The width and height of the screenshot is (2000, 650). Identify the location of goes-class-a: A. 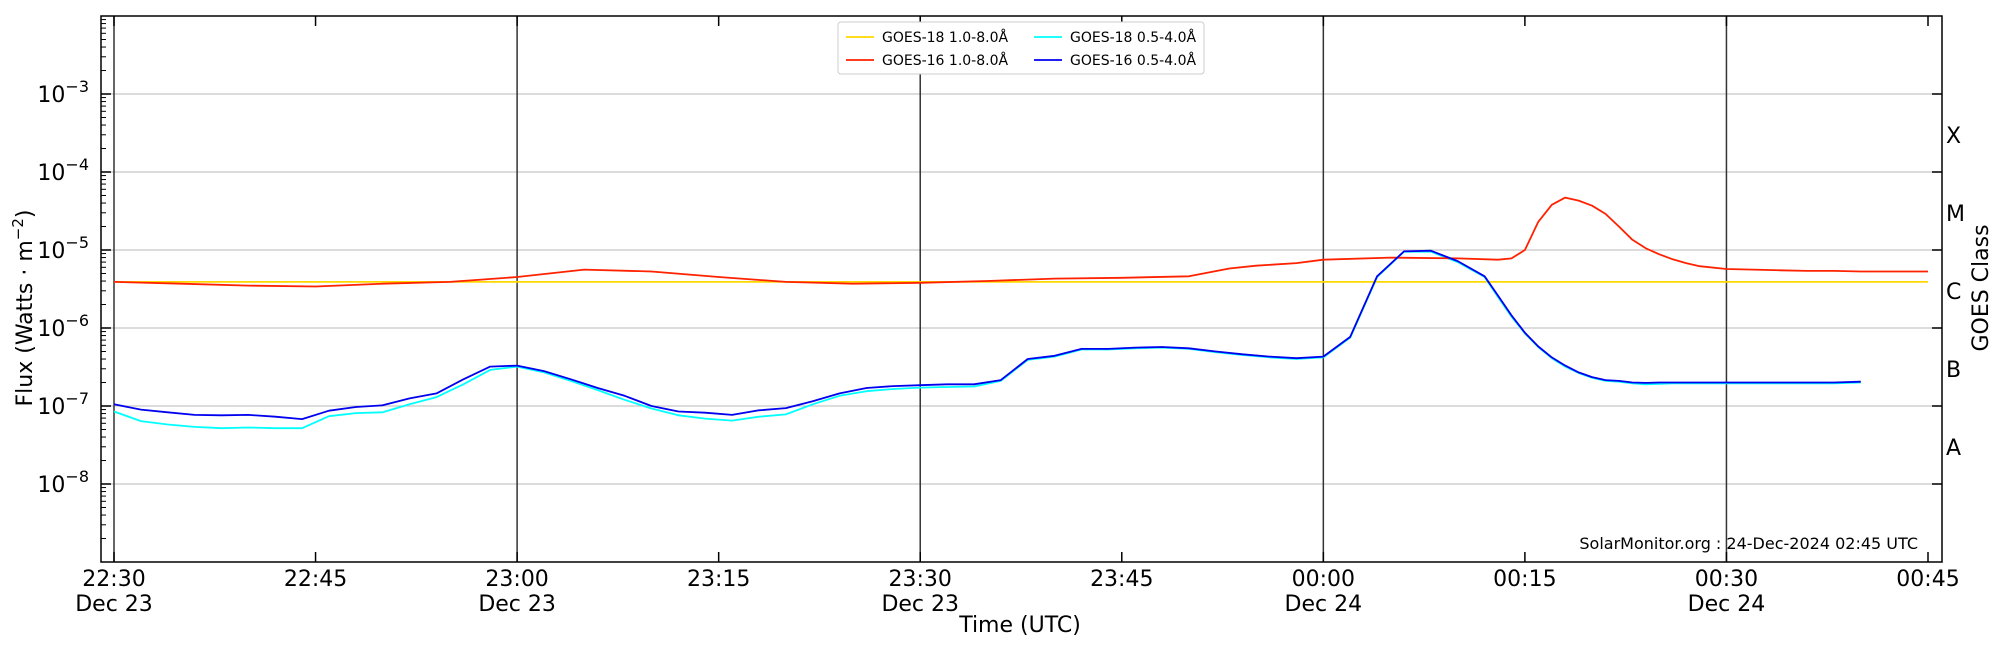
(1953, 448).